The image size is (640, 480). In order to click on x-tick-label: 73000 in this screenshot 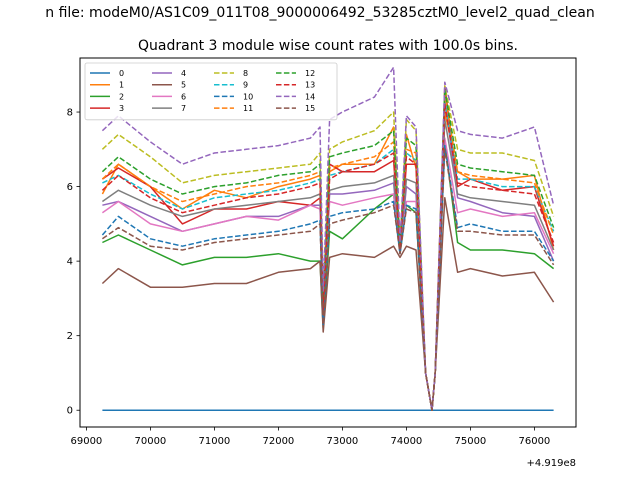, I will do `click(342, 441)`.